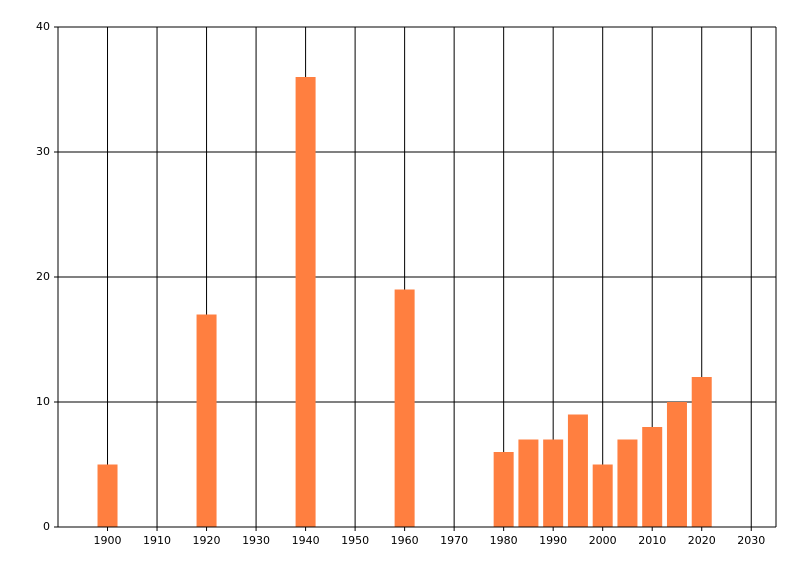 Image resolution: width=800 pixels, height=576 pixels. I want to click on x-tick-label: 2020, so click(702, 540).